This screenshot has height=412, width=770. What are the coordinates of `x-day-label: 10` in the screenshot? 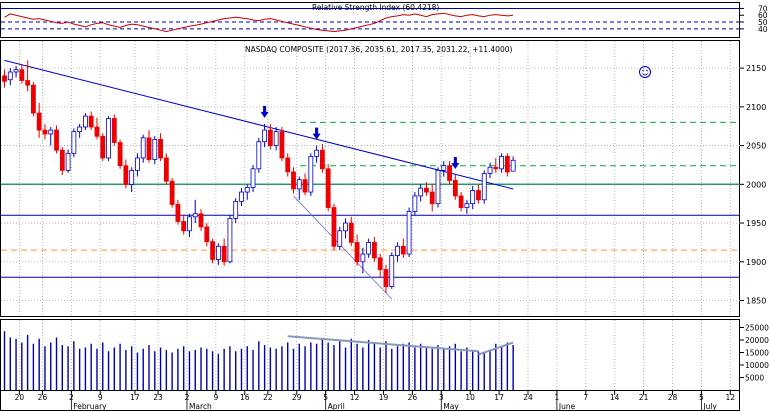 It's located at (470, 397).